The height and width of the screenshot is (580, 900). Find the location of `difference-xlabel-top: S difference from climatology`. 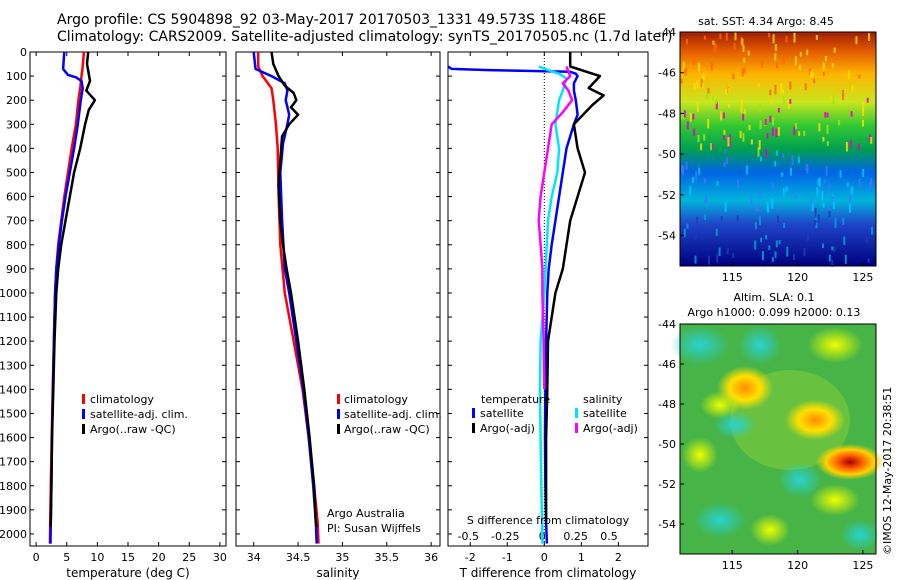

difference-xlabel-top: S difference from climatology is located at coordinates (548, 520).